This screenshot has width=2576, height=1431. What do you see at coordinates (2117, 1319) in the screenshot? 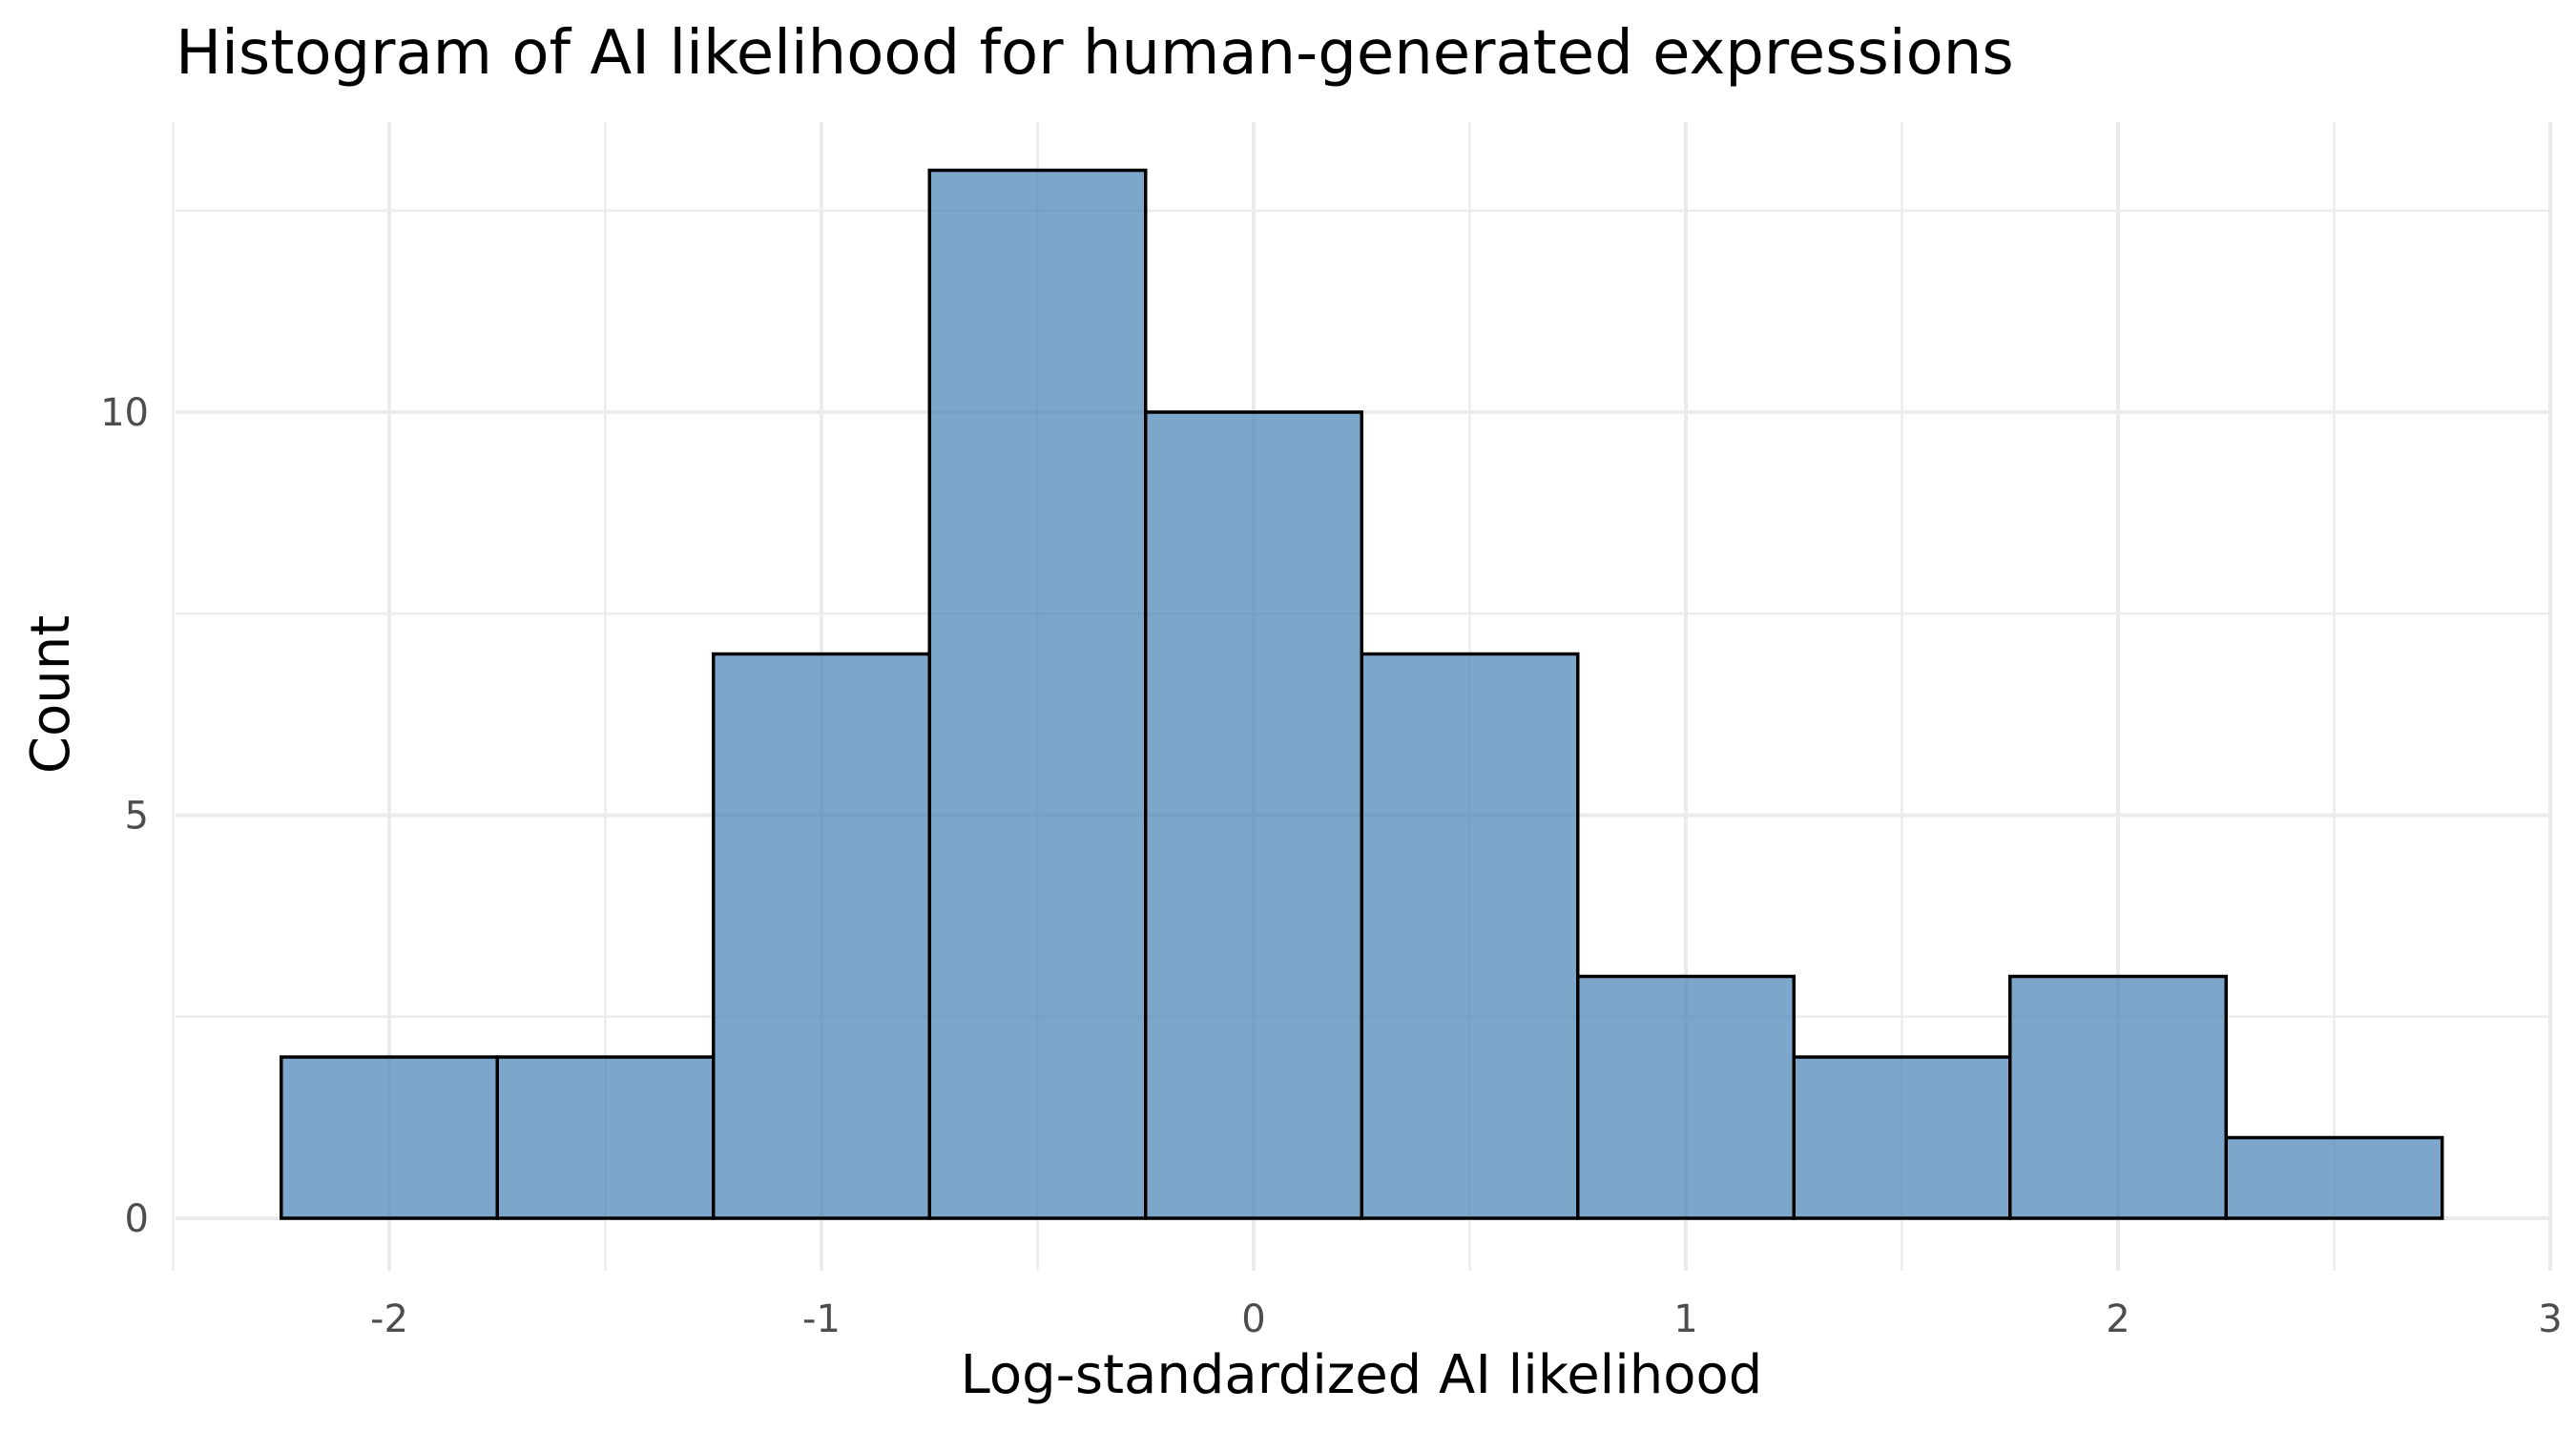
I see `x-tick-label: 2` at bounding box center [2117, 1319].